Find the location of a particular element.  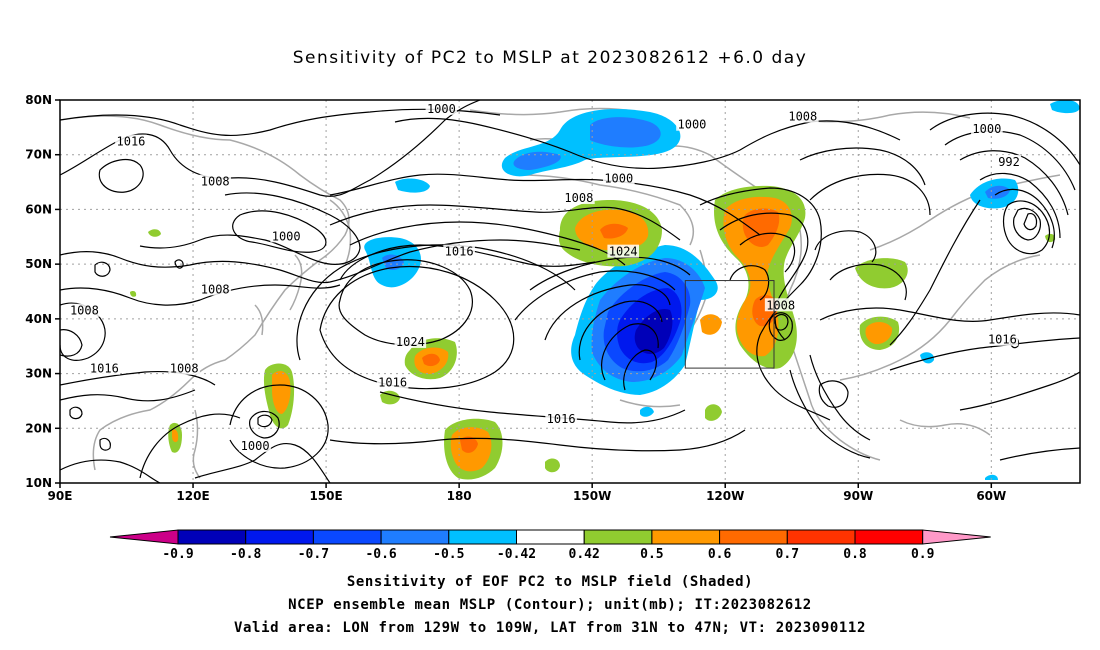

lat-label: 50N is located at coordinates (38, 264).